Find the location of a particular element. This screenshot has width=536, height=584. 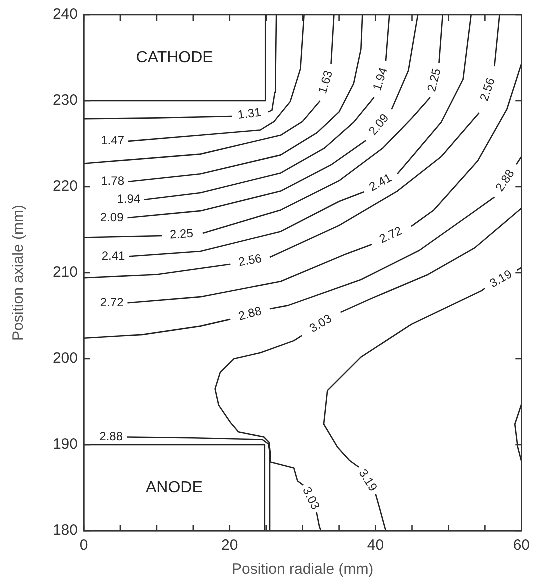

text: 2.88 is located at coordinates (250, 314).